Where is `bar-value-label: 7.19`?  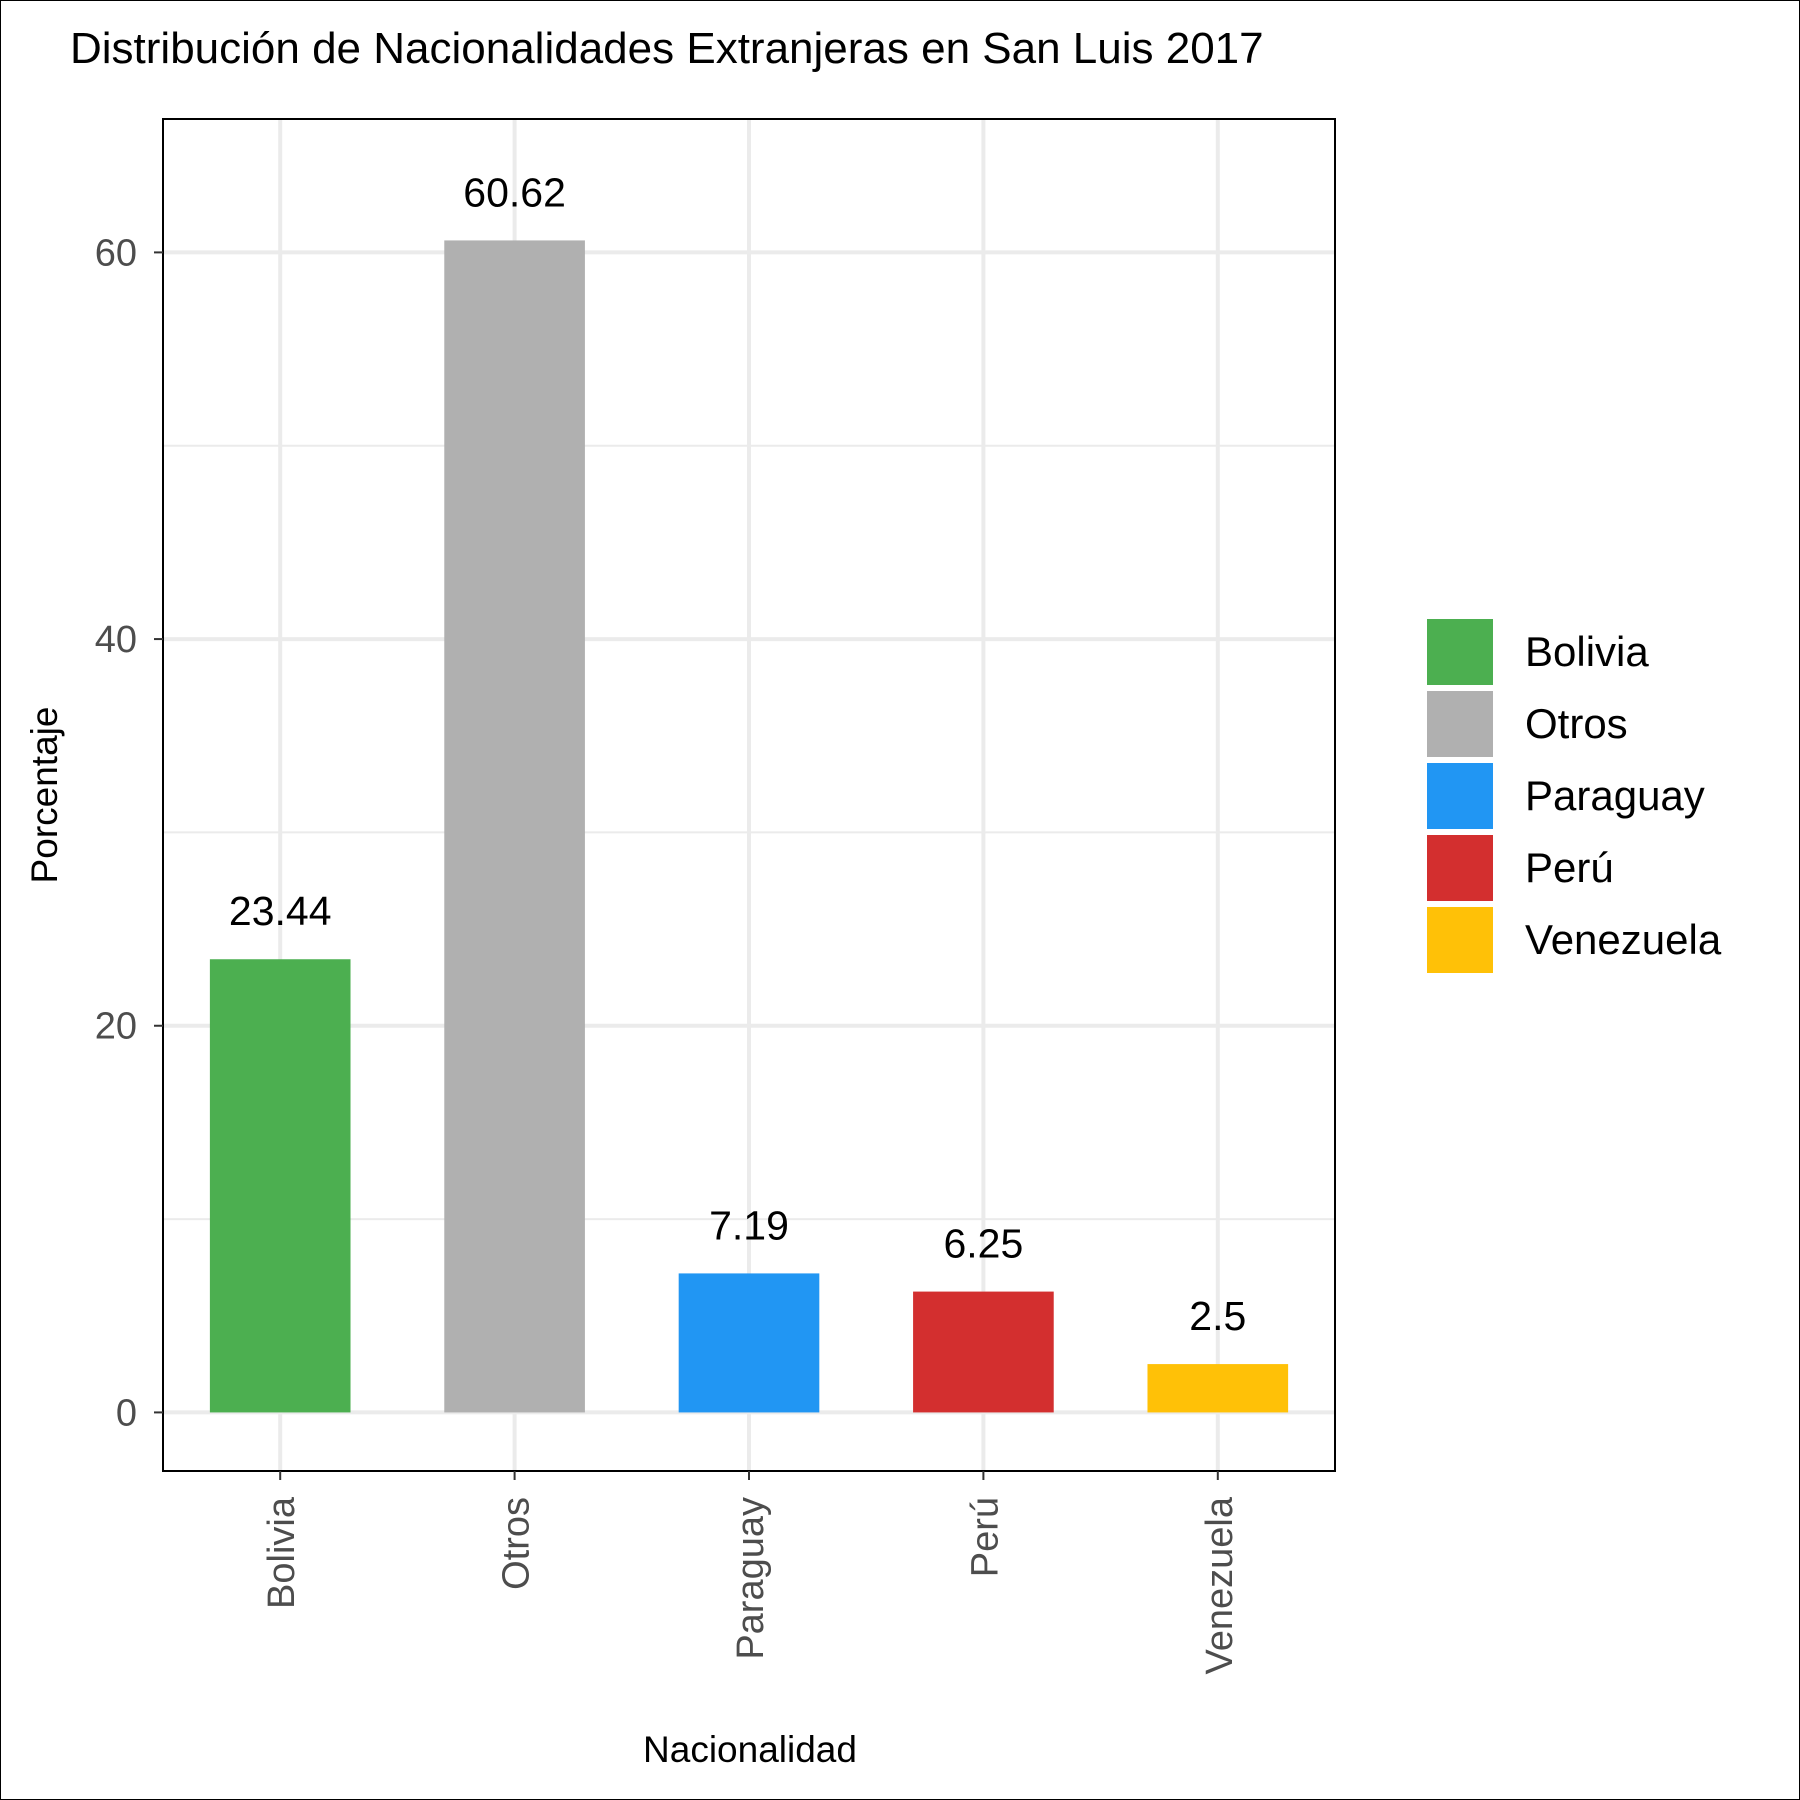
bar-value-label: 7.19 is located at coordinates (749, 1225).